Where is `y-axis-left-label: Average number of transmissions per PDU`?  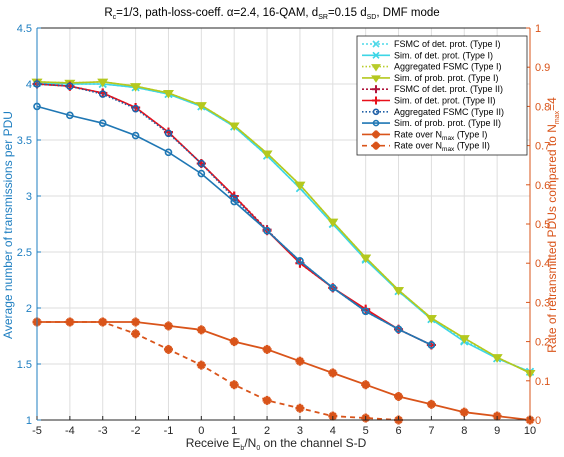
y-axis-left-label: Average number of transmissions per PDU is located at coordinates (8, 225).